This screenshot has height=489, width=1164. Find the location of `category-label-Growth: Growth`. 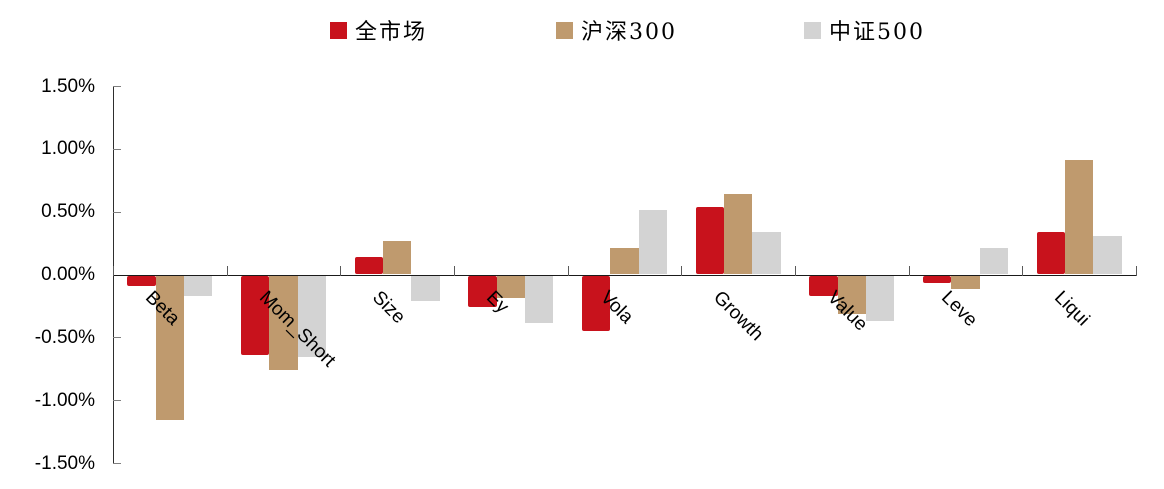

category-label-Growth: Growth is located at coordinates (738, 315).